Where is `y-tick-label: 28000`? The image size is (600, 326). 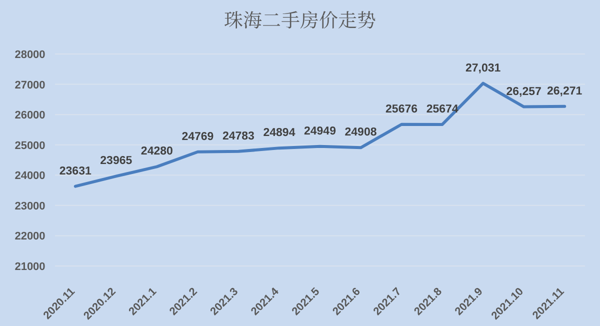 y-tick-label: 28000 is located at coordinates (30, 55).